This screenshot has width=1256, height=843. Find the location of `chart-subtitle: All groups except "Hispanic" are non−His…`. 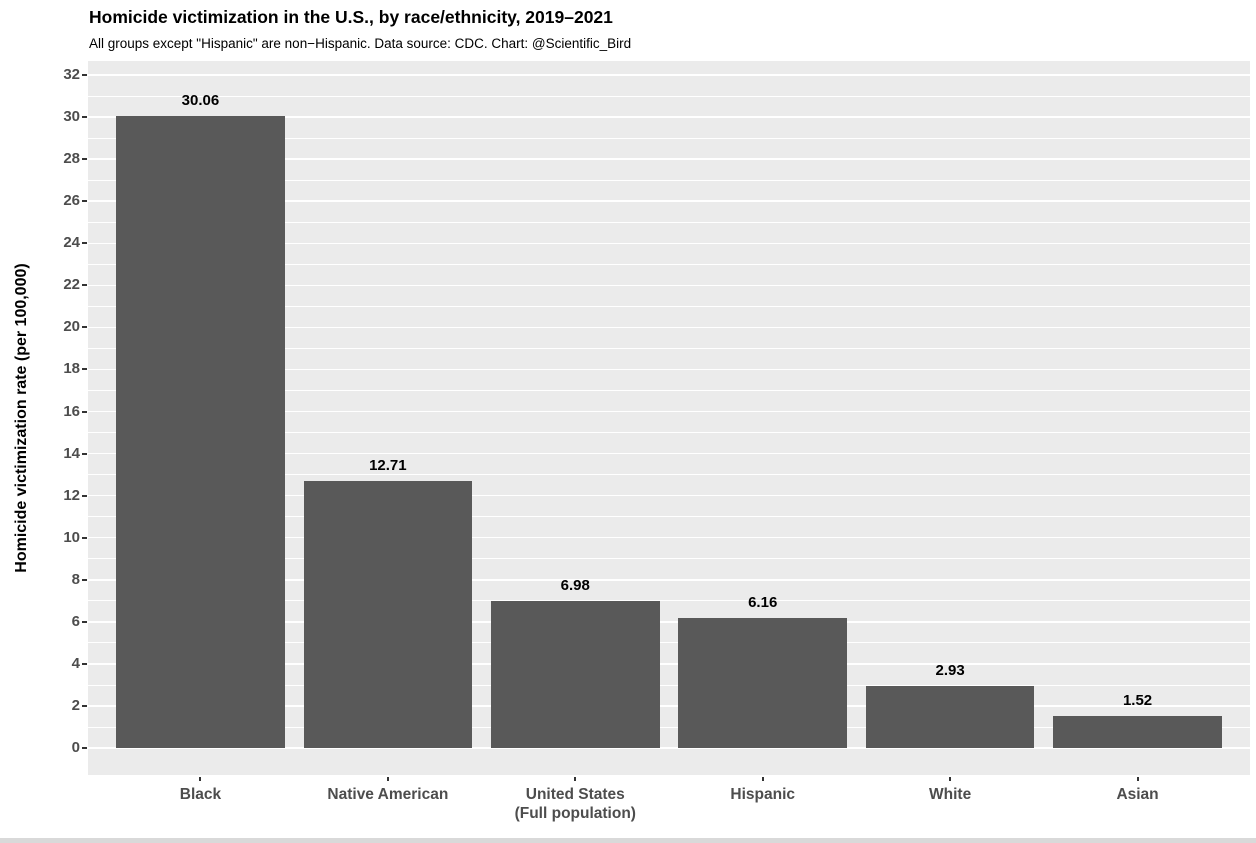

chart-subtitle: All groups except "Hispanic" are non−His… is located at coordinates (360, 43).